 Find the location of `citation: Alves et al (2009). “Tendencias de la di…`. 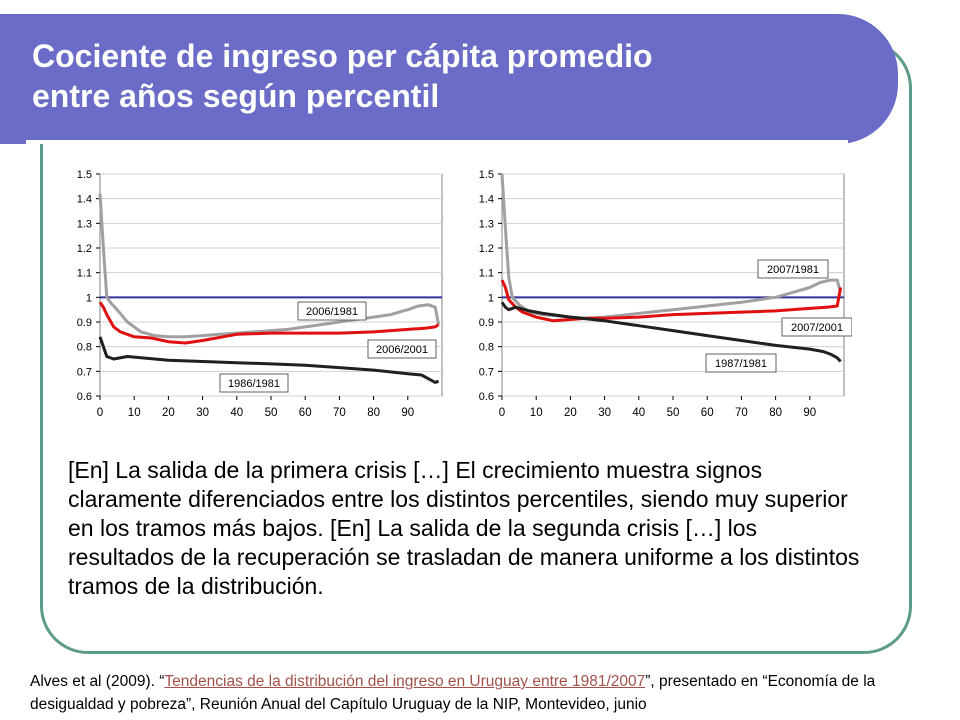

citation: Alves et al (2009). “Tendencias de la di… is located at coordinates (490, 693).